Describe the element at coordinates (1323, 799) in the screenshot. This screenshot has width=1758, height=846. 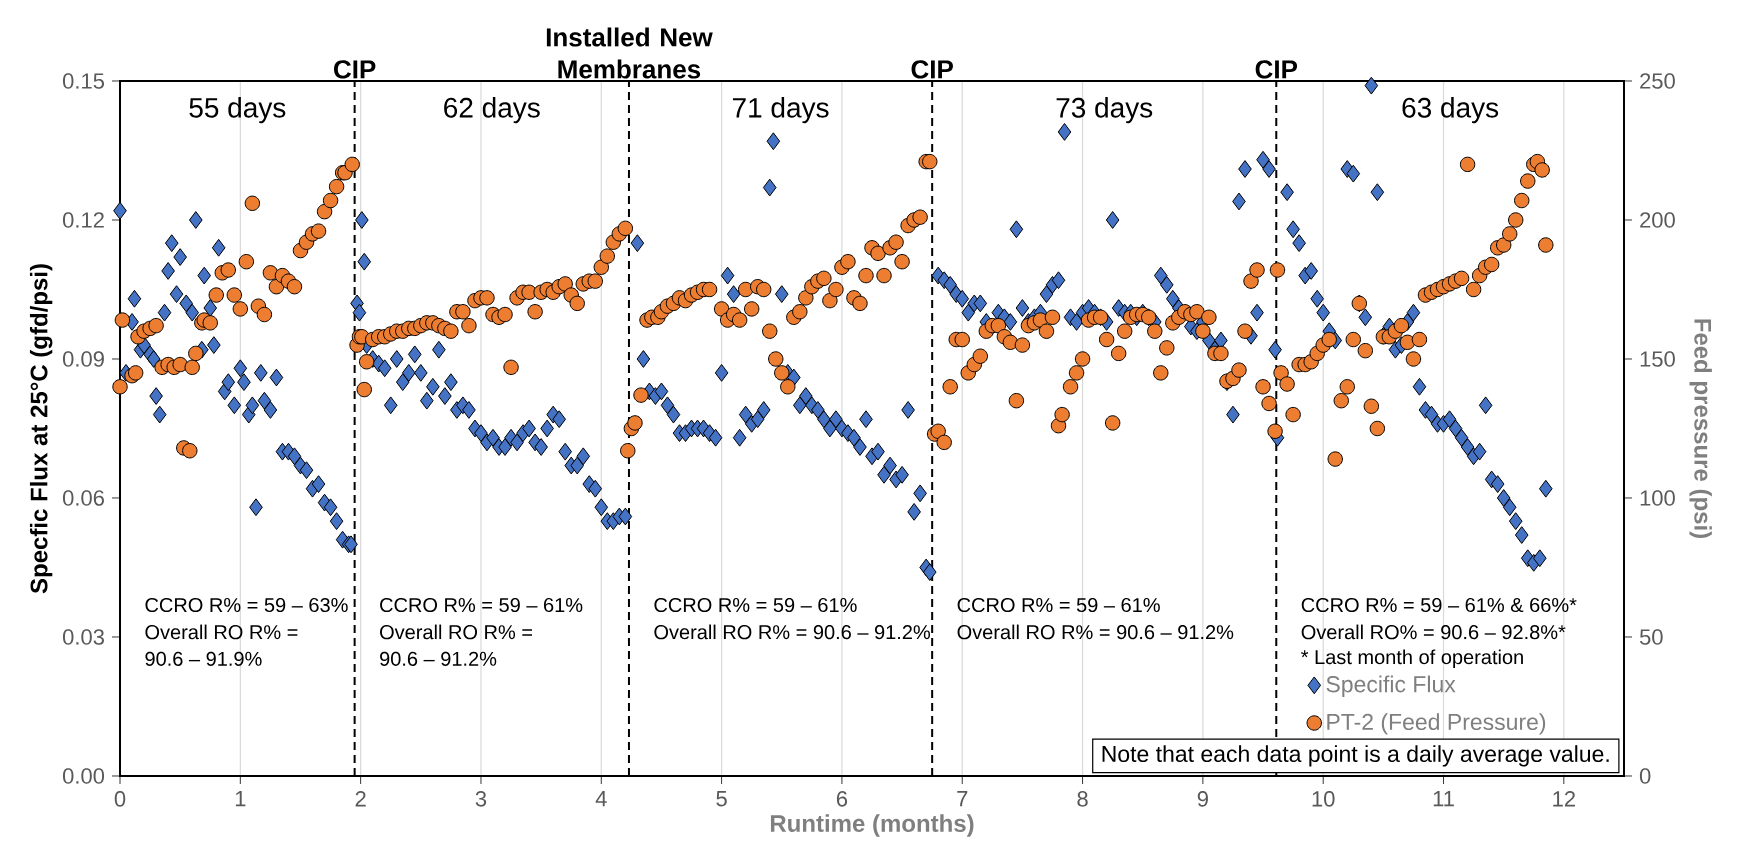
I see `x-tick-label: 10` at that location.